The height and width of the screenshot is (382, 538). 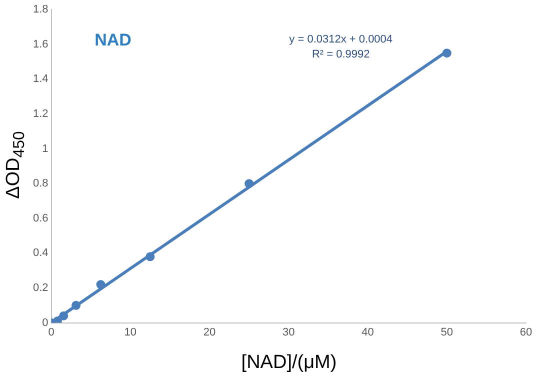 I want to click on y-tick-label: 0, so click(x=45, y=322).